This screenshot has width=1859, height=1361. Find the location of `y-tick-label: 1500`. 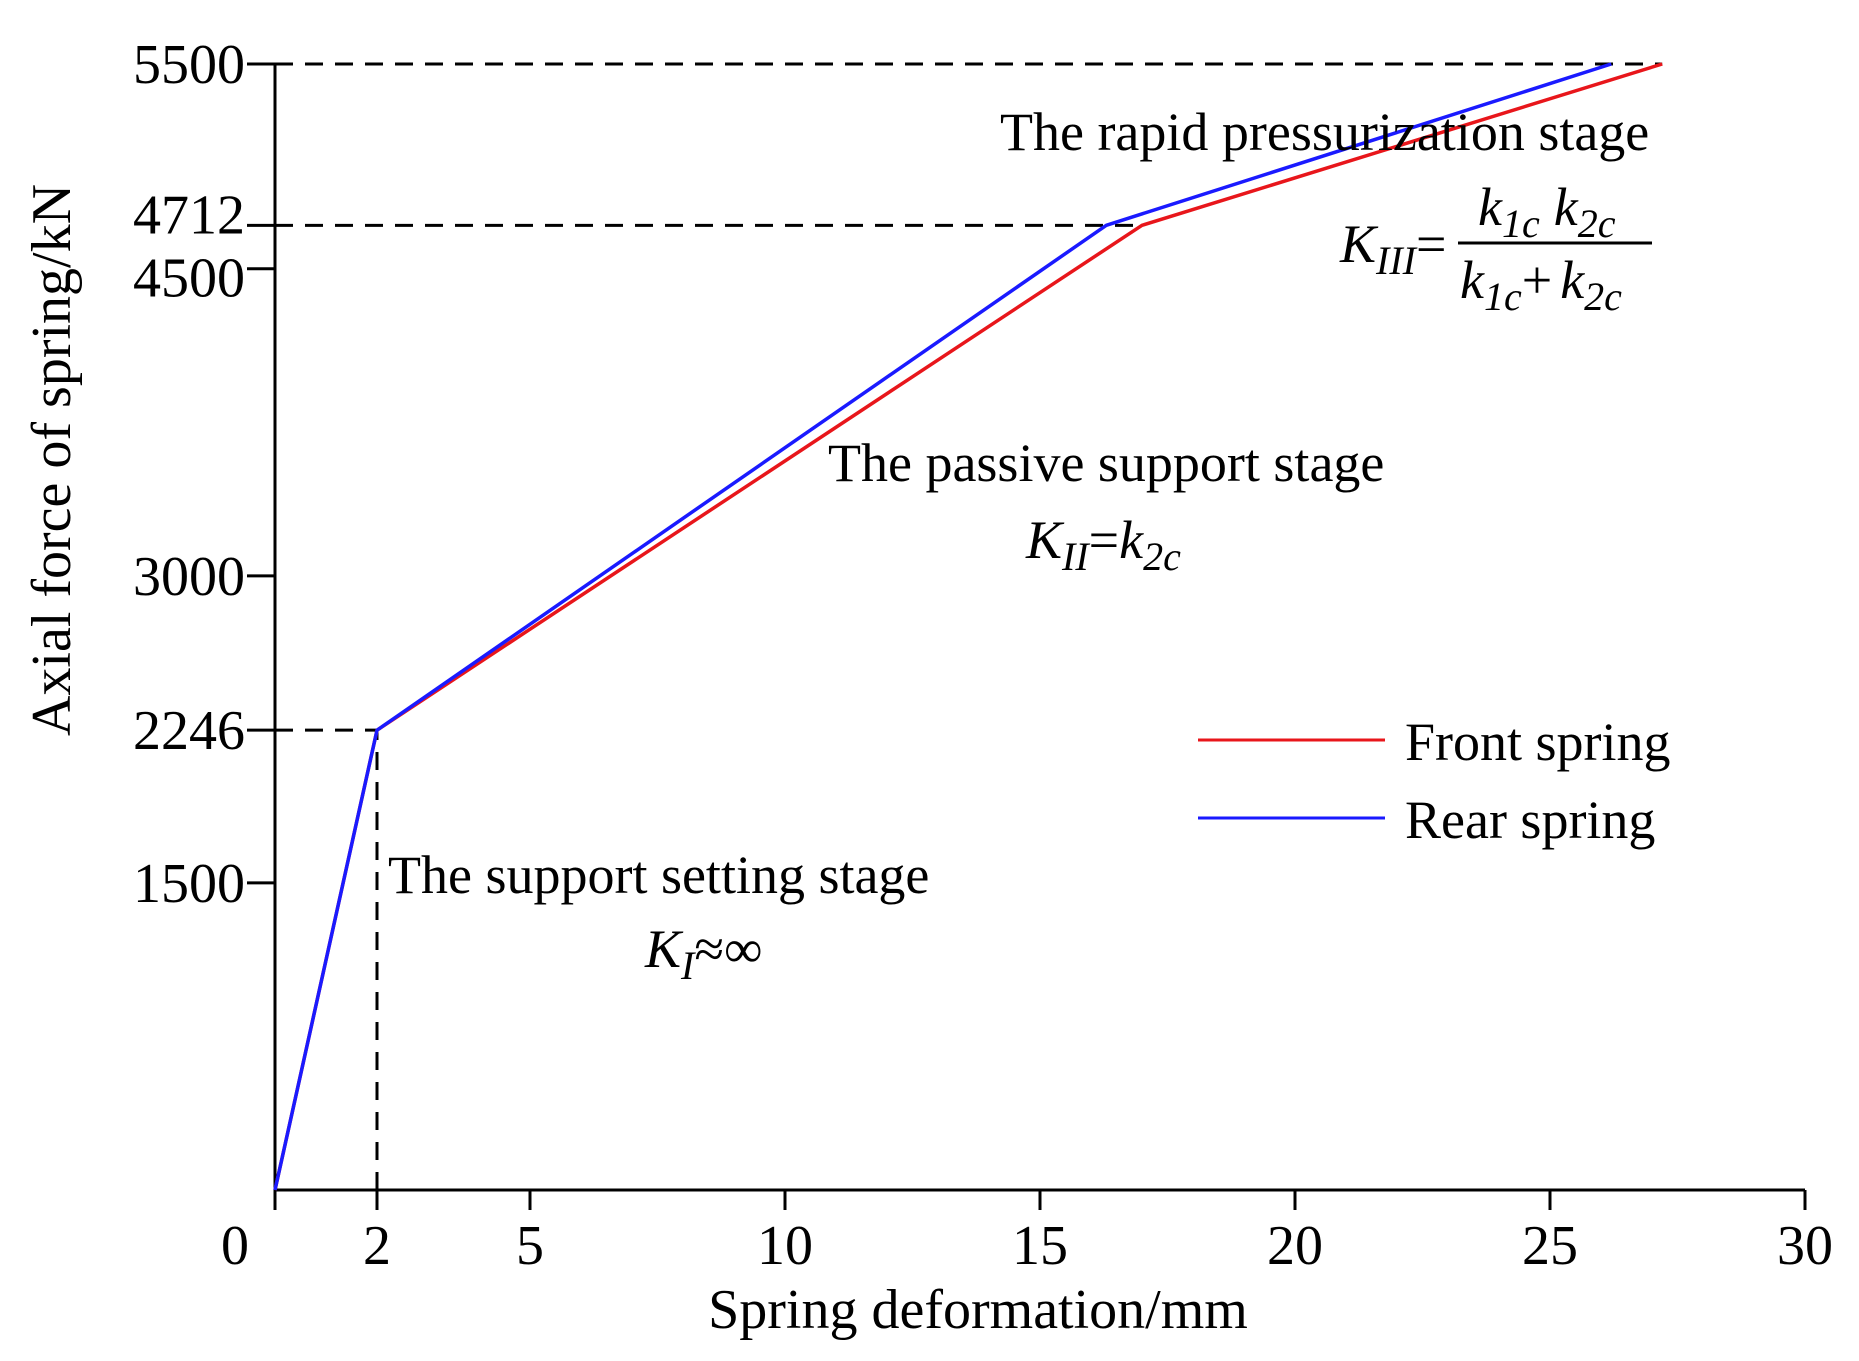

y-tick-label: 1500 is located at coordinates (189, 884).